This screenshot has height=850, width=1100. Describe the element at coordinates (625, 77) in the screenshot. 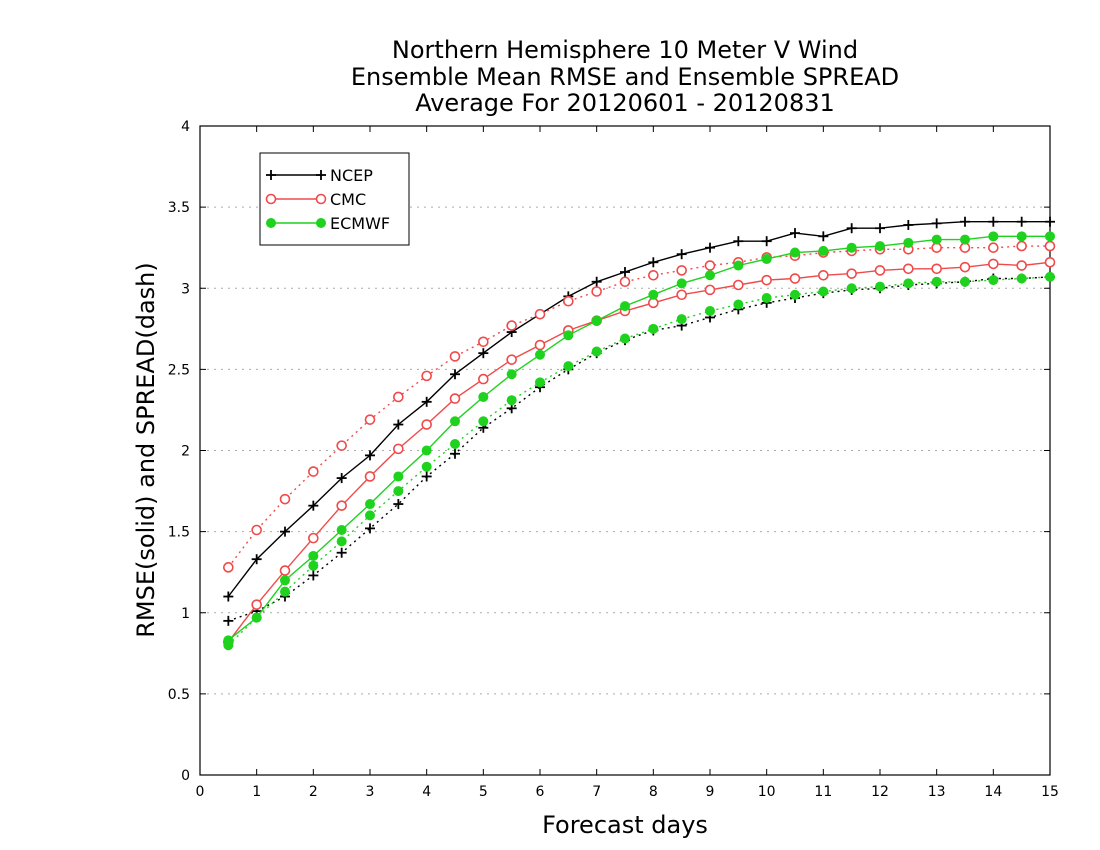

I see `chart-title-line-2: Ensemble Mean RMSE and Ensemble SPREAD` at that location.